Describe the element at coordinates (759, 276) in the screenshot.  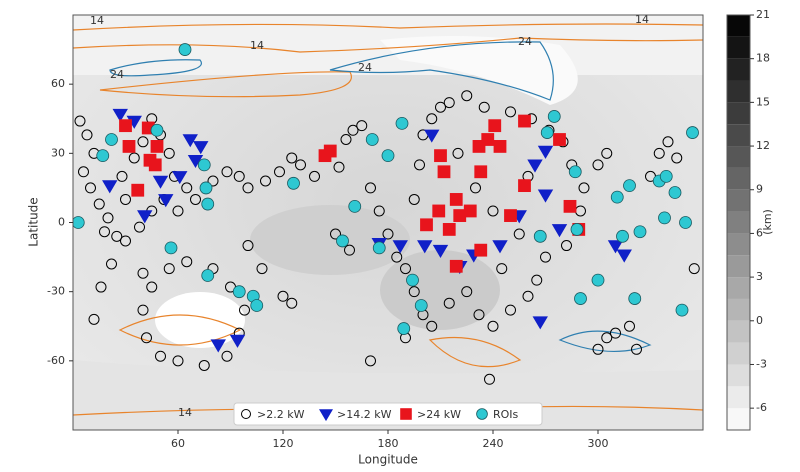
I see `colorbar-tick-label: 3` at that location.